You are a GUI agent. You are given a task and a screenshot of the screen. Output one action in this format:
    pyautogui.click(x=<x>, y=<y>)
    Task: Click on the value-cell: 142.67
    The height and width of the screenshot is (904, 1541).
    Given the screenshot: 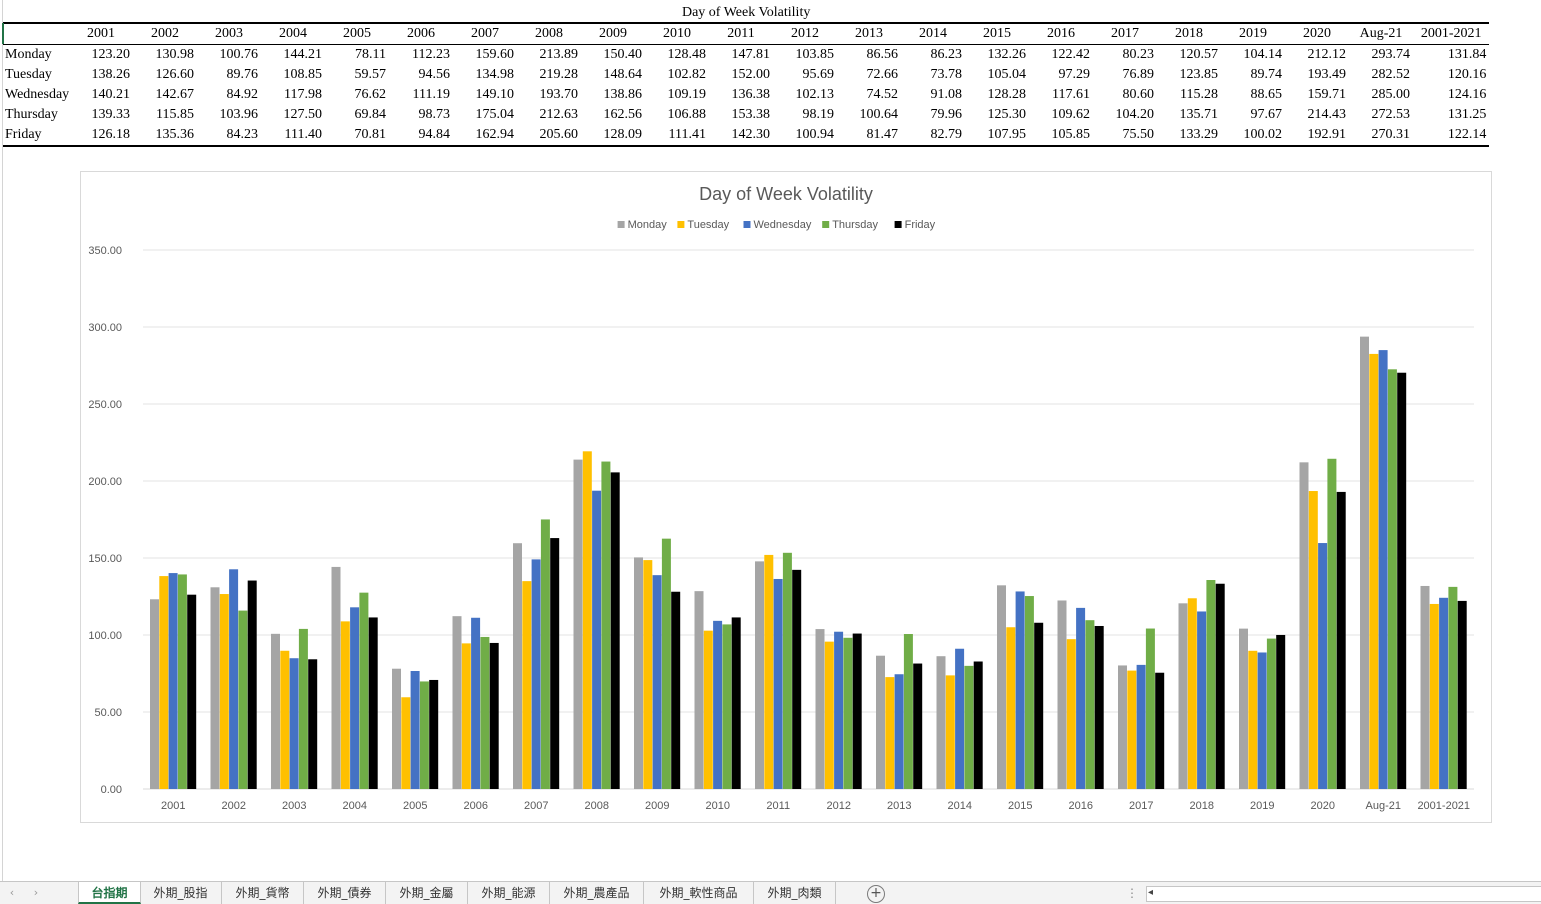 What is the action you would take?
    pyautogui.click(x=175, y=94)
    